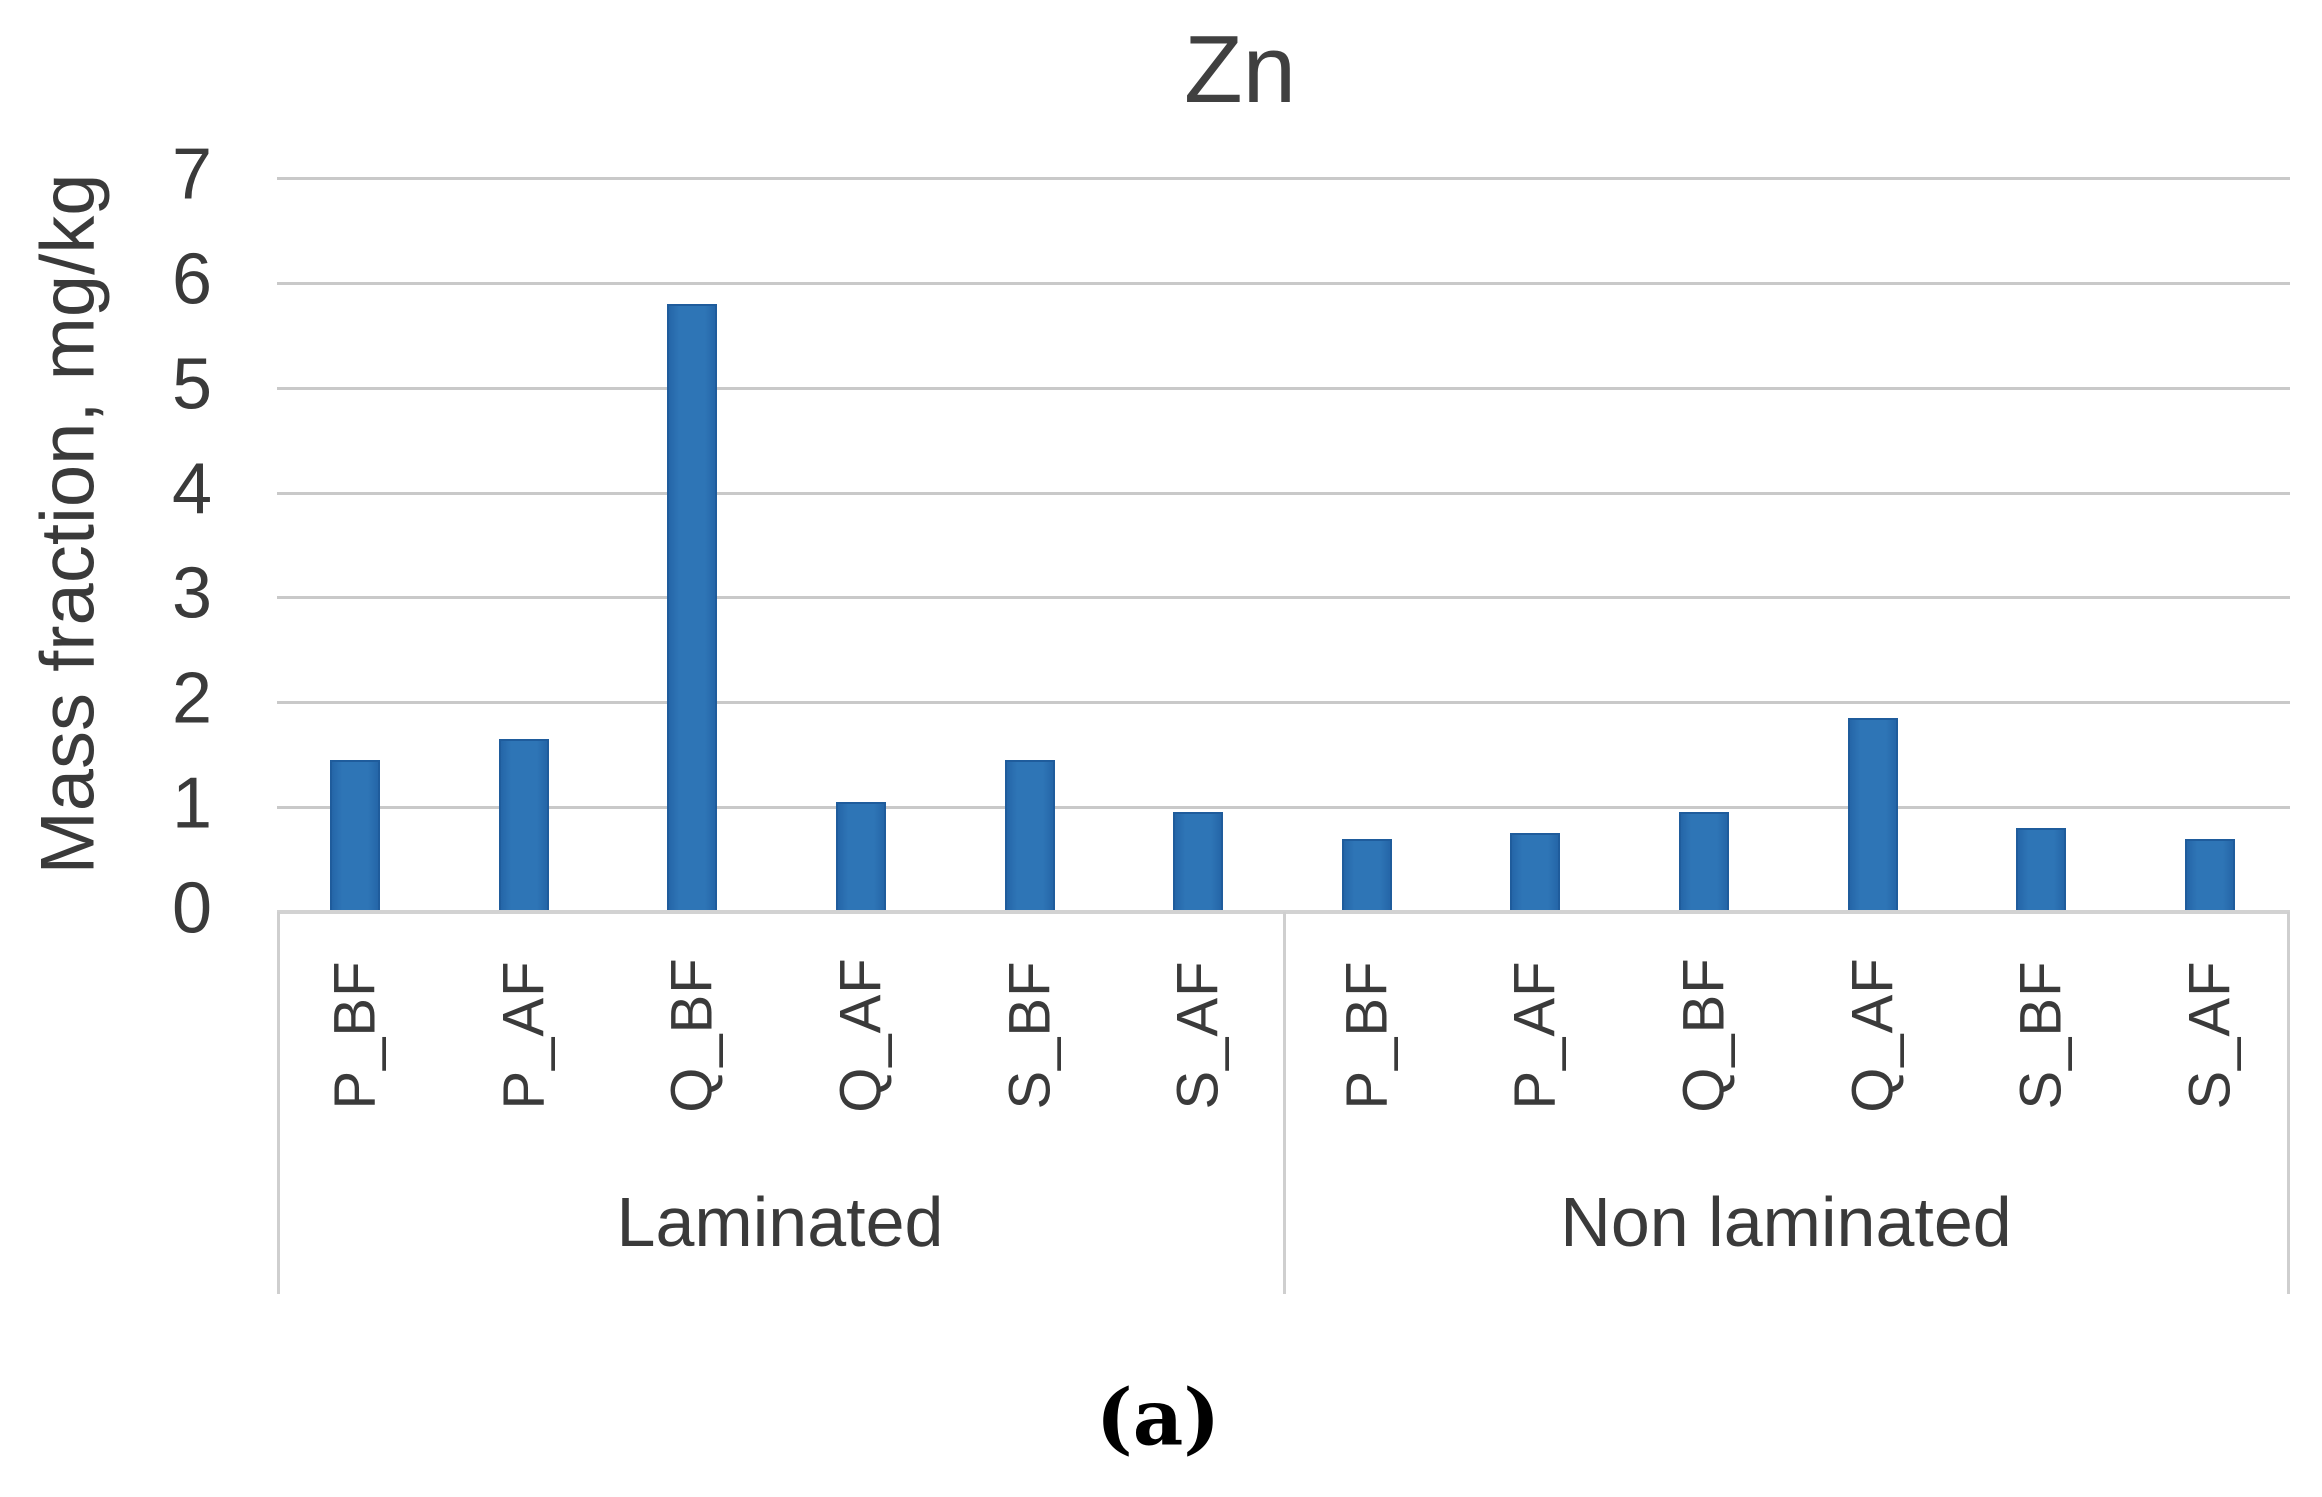 This screenshot has width=2322, height=1497. What do you see at coordinates (1873, 1035) in the screenshot?
I see `x-label-non-laminated-q_af: Q_AF` at bounding box center [1873, 1035].